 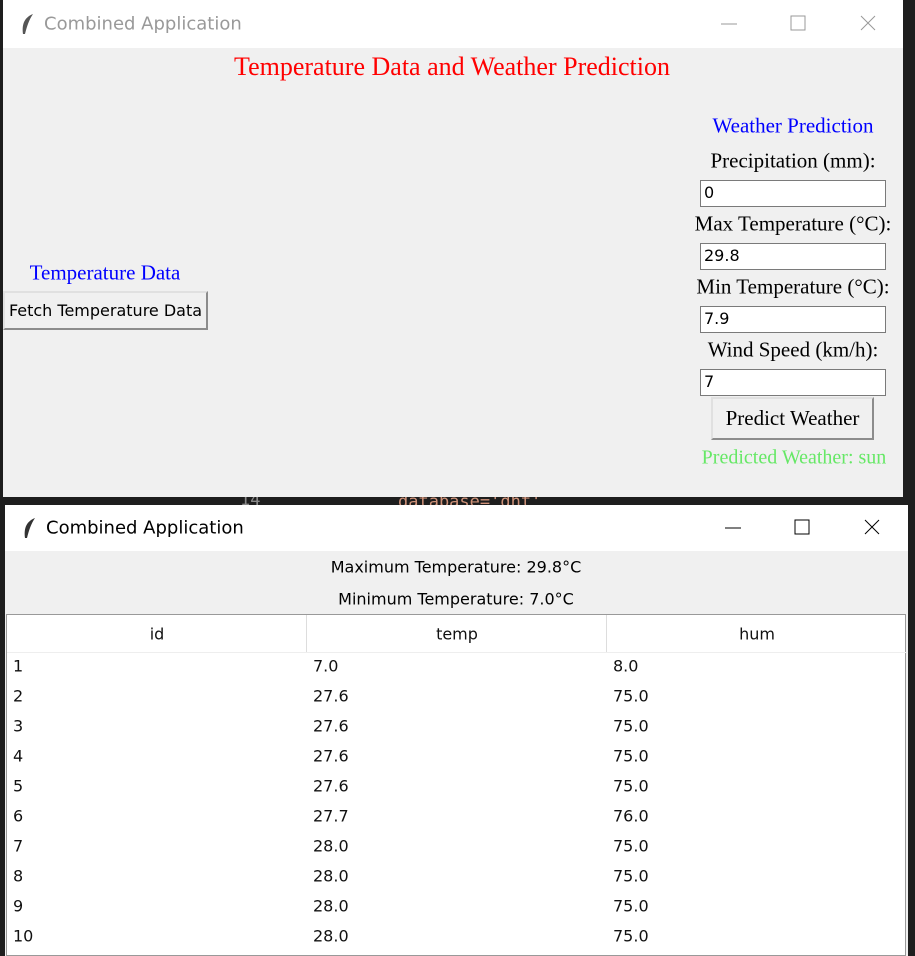 I want to click on table-cell: 6, so click(x=18, y=816).